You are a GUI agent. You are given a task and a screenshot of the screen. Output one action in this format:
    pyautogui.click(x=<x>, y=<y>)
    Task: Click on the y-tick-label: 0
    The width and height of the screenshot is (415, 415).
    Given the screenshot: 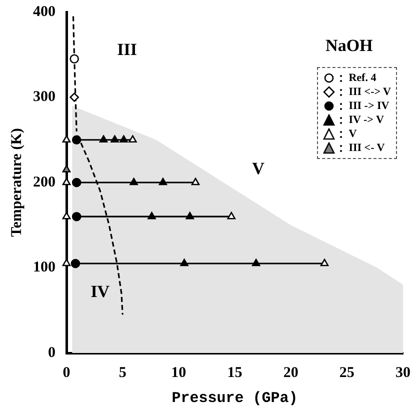 What is the action you would take?
    pyautogui.click(x=52, y=352)
    